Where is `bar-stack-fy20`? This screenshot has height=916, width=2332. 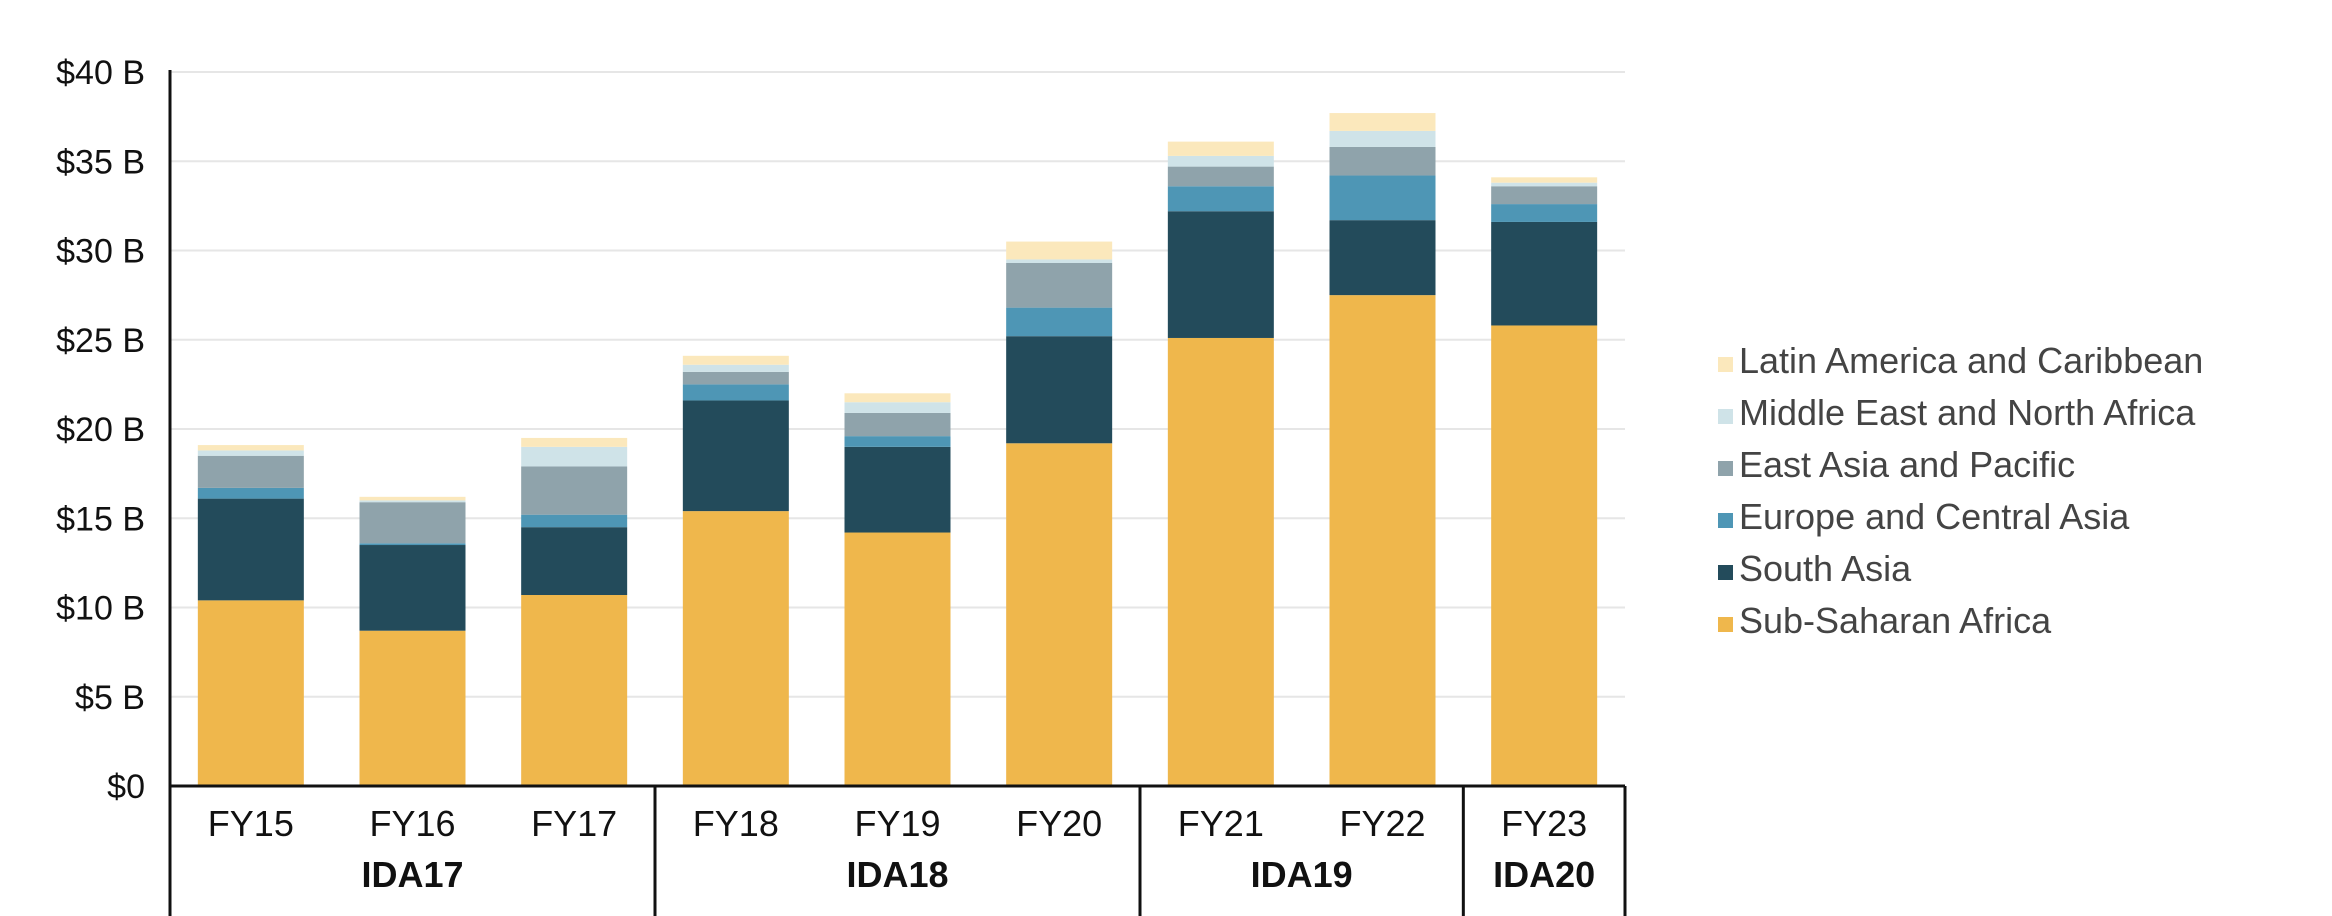 bar-stack-fy20 is located at coordinates (1059, 513).